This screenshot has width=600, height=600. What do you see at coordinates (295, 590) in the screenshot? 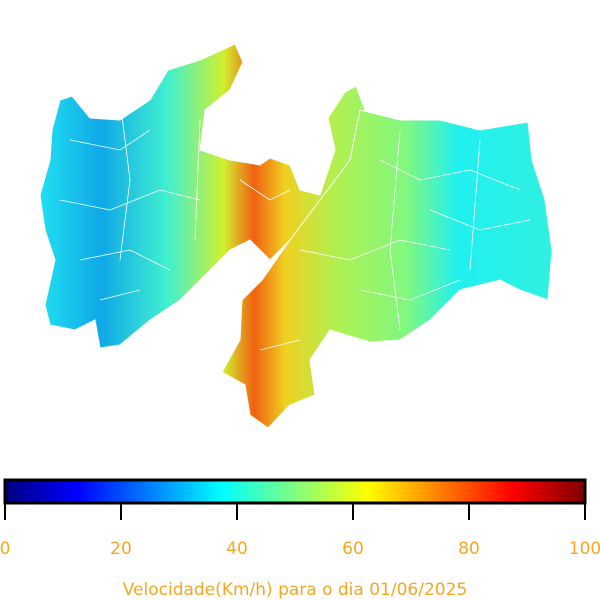
I see `colorbar-label: Velocidade(Km/h) para o dia 01/06/2025` at bounding box center [295, 590].